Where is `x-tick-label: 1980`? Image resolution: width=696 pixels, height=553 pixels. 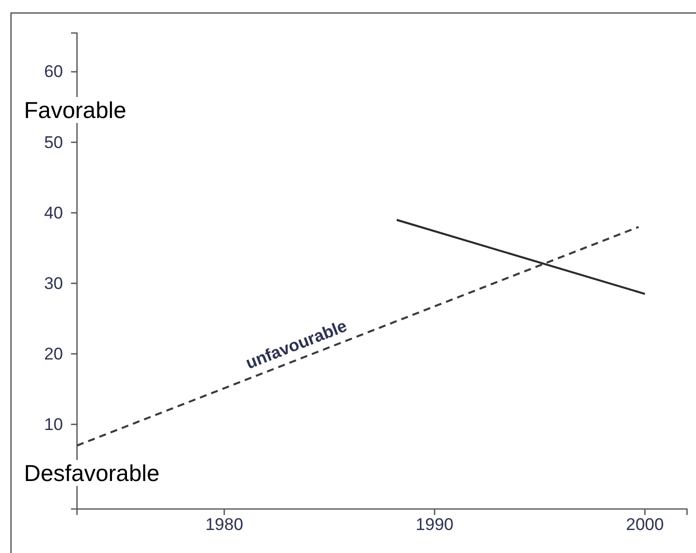
x-tick-label: 1980 is located at coordinates (224, 524).